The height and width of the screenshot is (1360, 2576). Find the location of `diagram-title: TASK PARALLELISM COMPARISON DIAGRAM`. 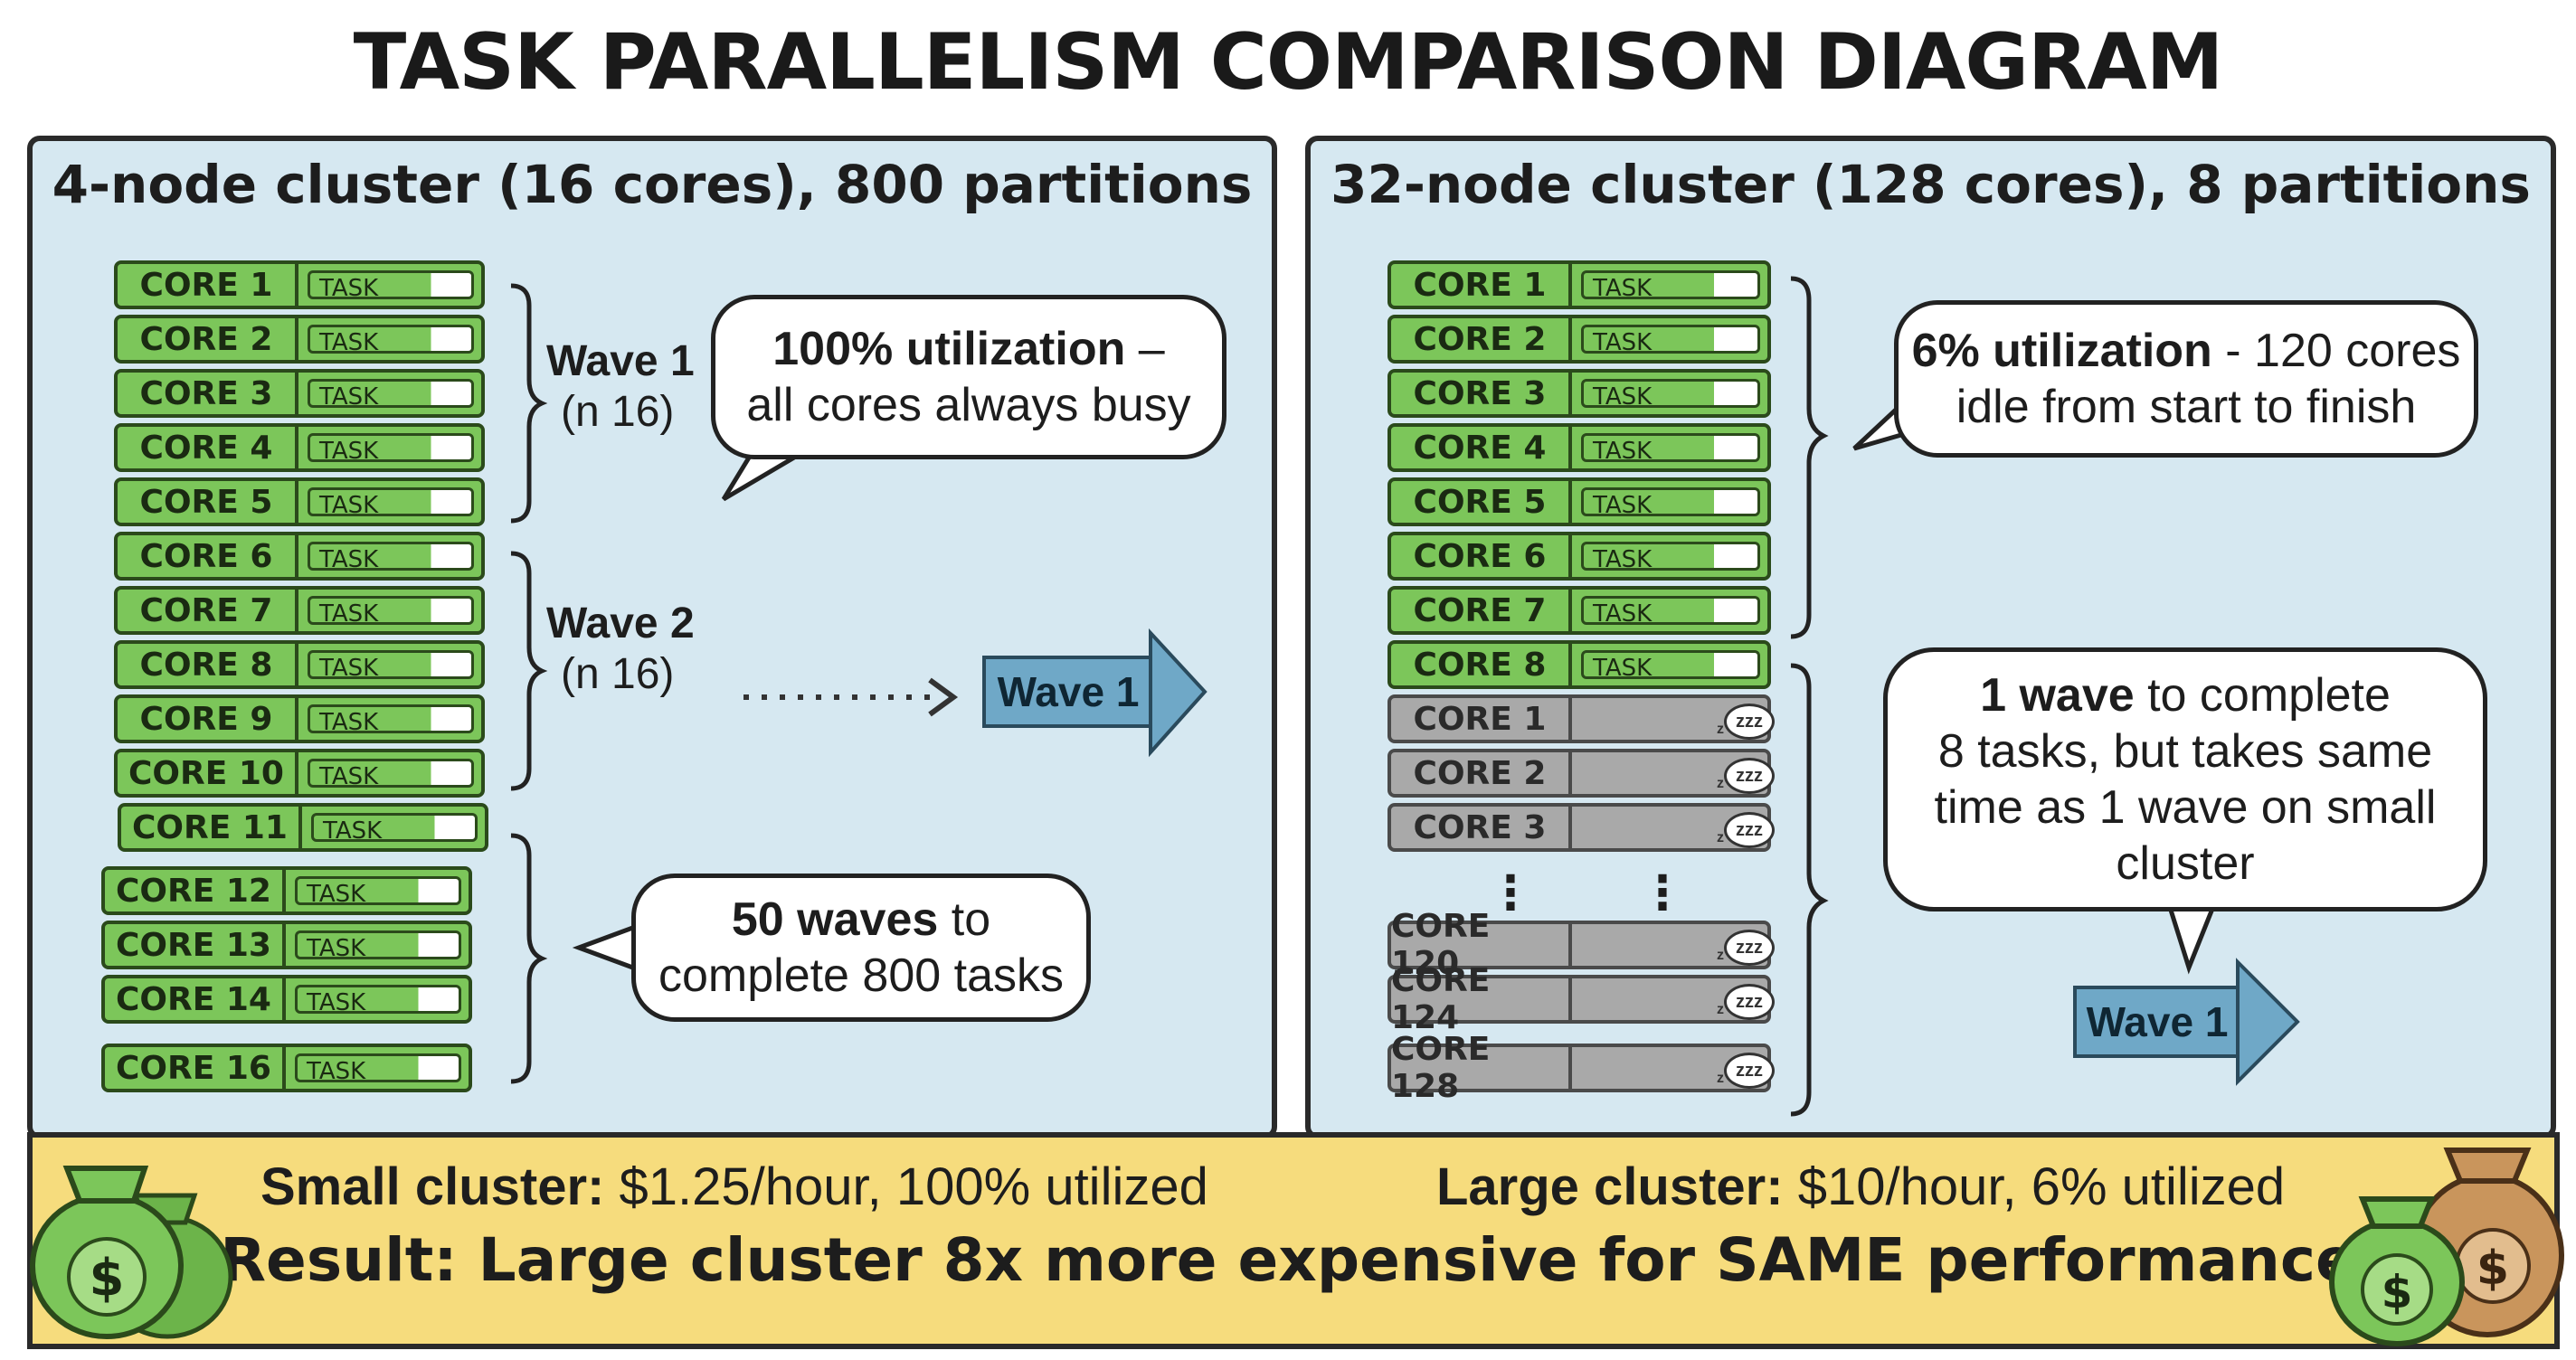

diagram-title: TASK PARALLELISM COMPARISON DIAGRAM is located at coordinates (1289, 63).